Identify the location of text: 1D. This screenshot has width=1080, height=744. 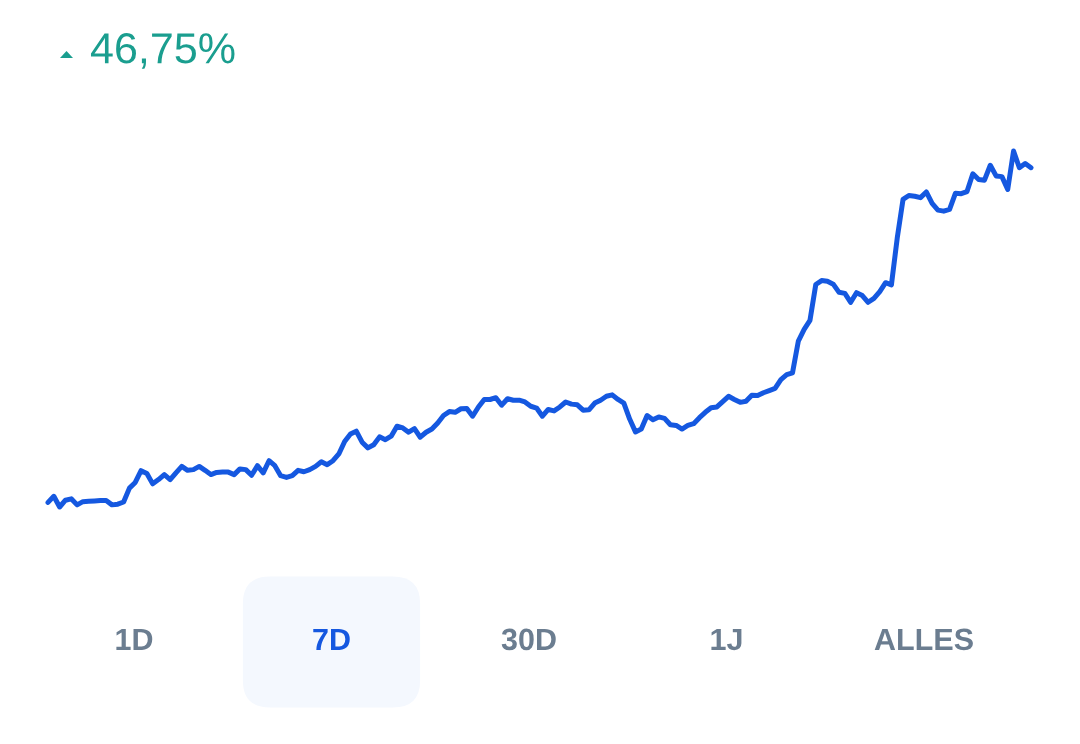
(134, 639).